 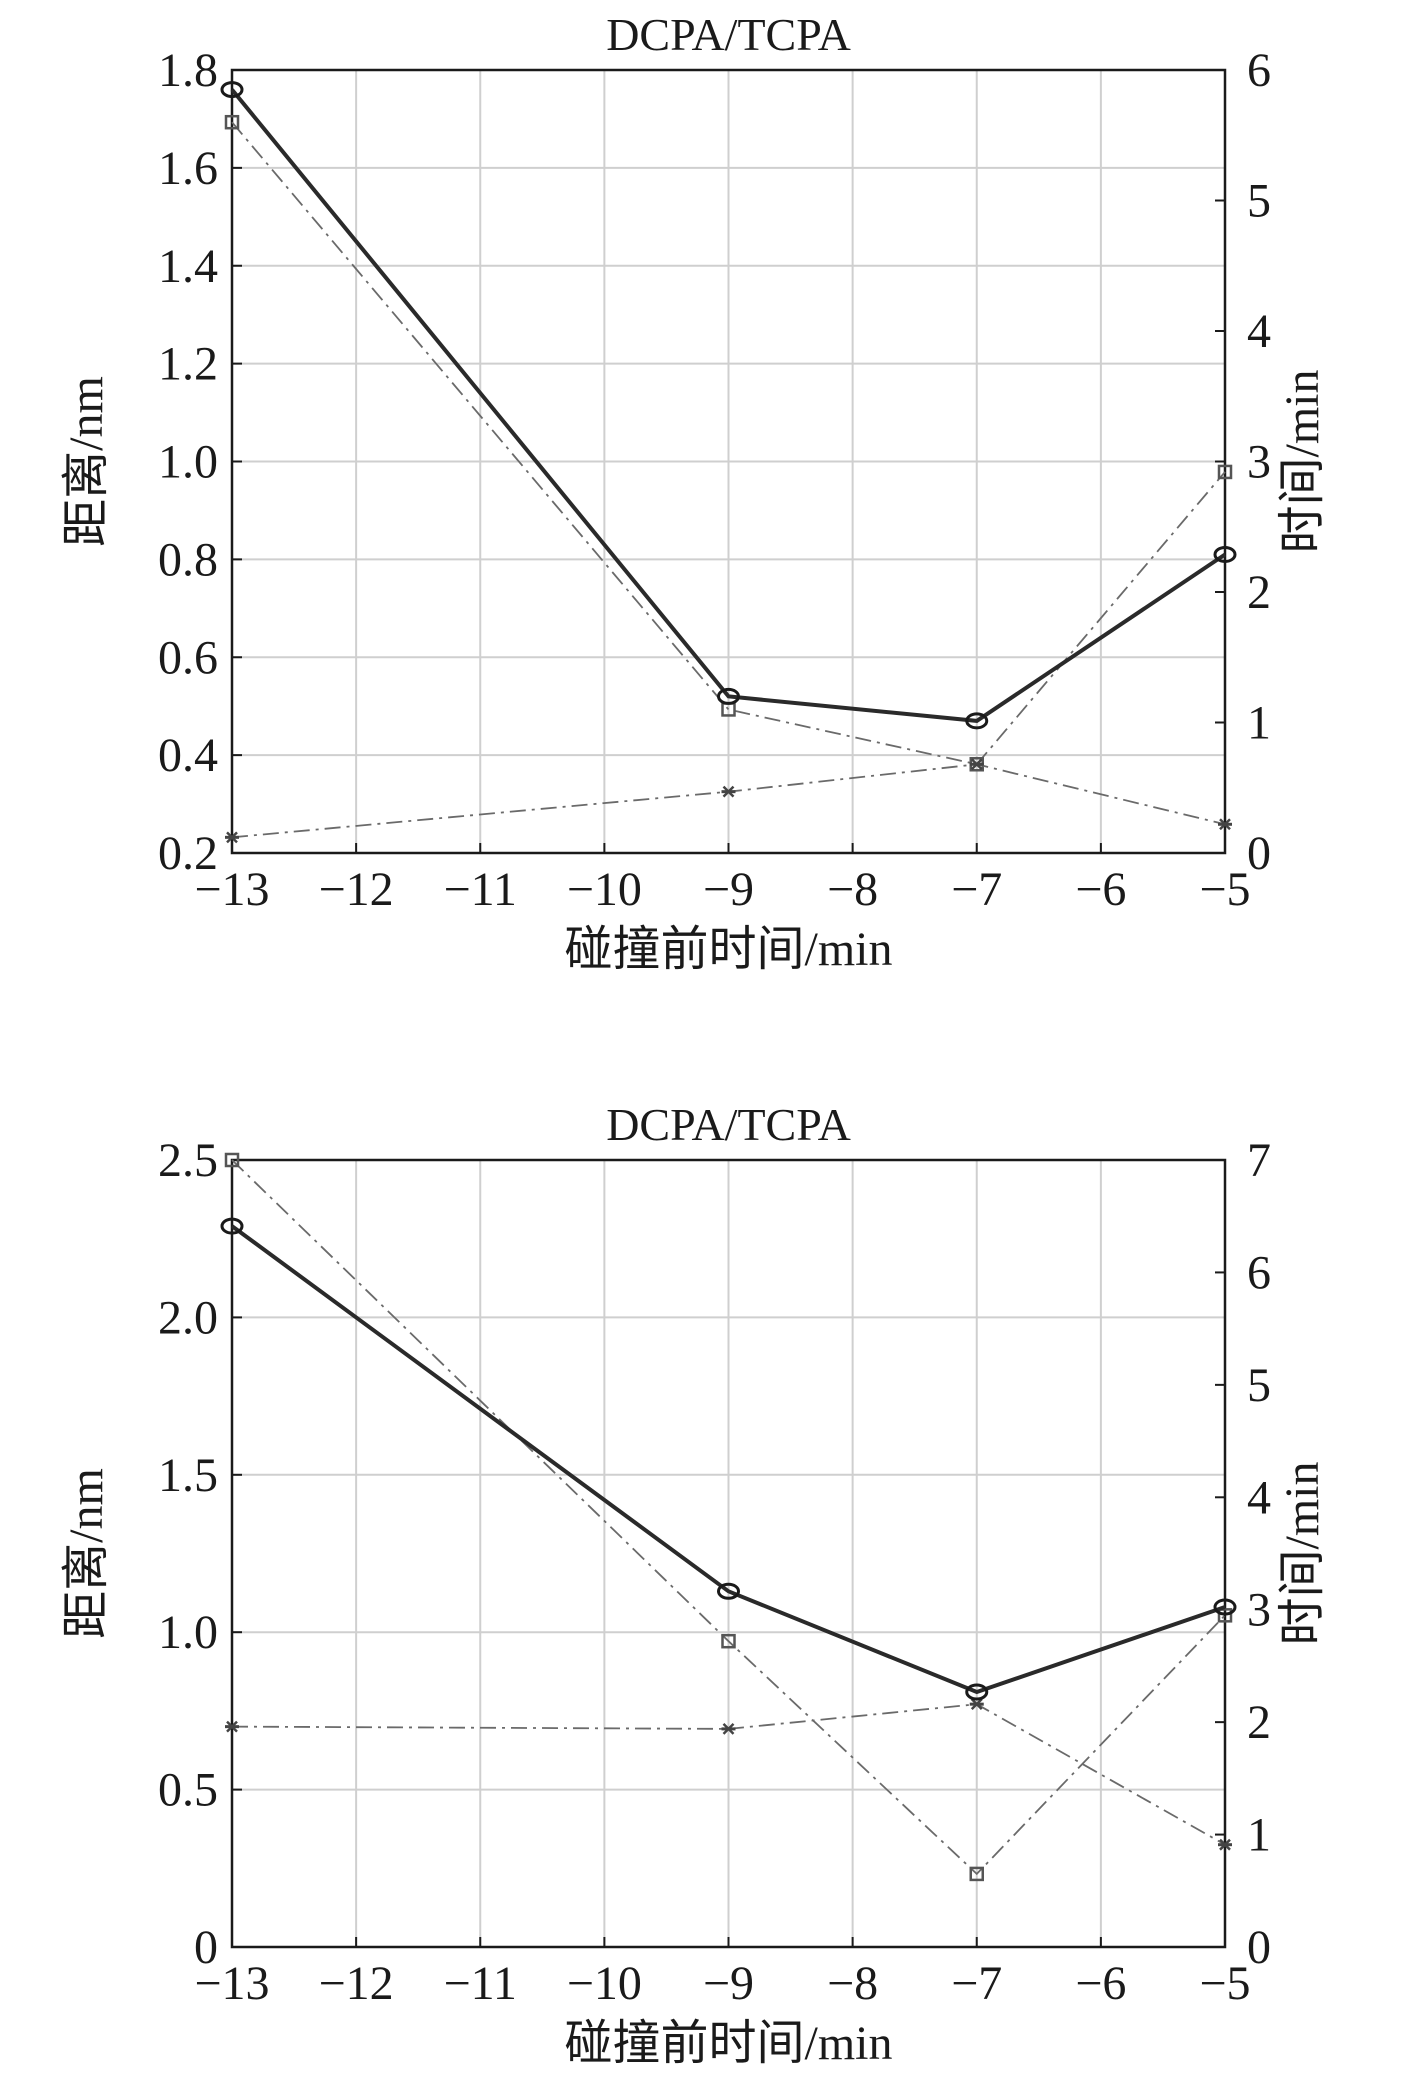 What do you see at coordinates (188, 1317) in the screenshot?
I see `y-tick-label: 2.0` at bounding box center [188, 1317].